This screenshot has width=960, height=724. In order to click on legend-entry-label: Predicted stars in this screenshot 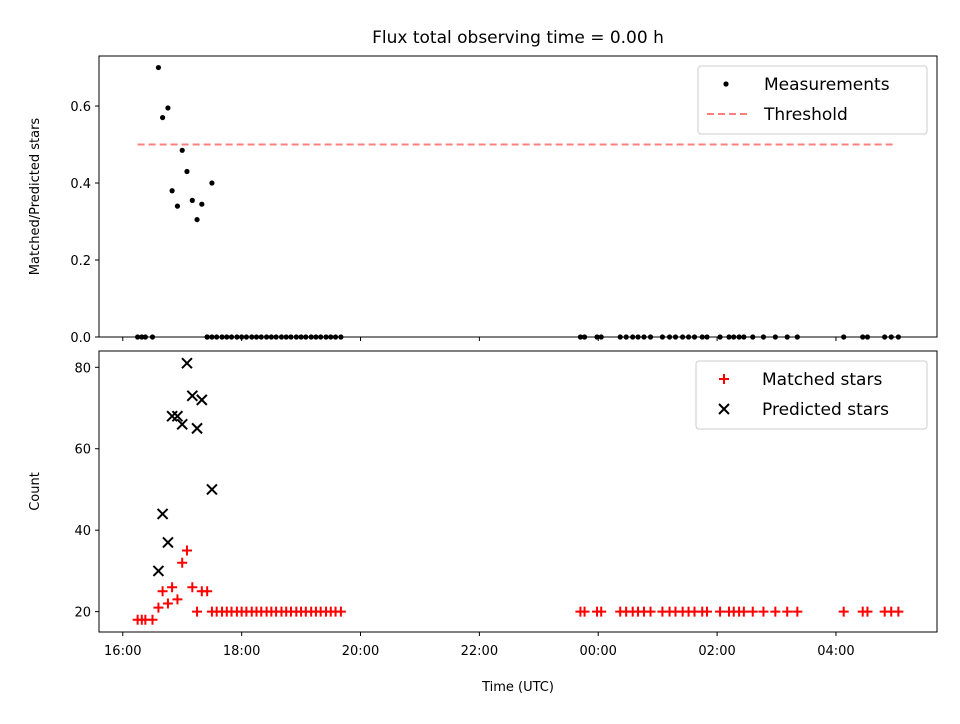, I will do `click(825, 410)`.